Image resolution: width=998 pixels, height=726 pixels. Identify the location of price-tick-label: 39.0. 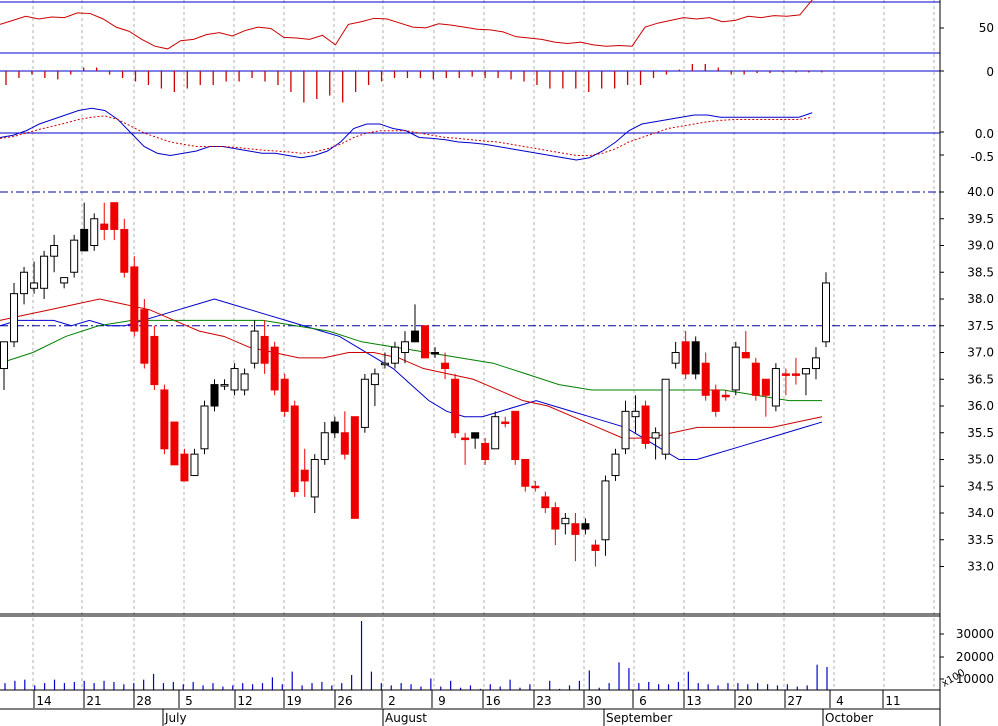
(980, 246).